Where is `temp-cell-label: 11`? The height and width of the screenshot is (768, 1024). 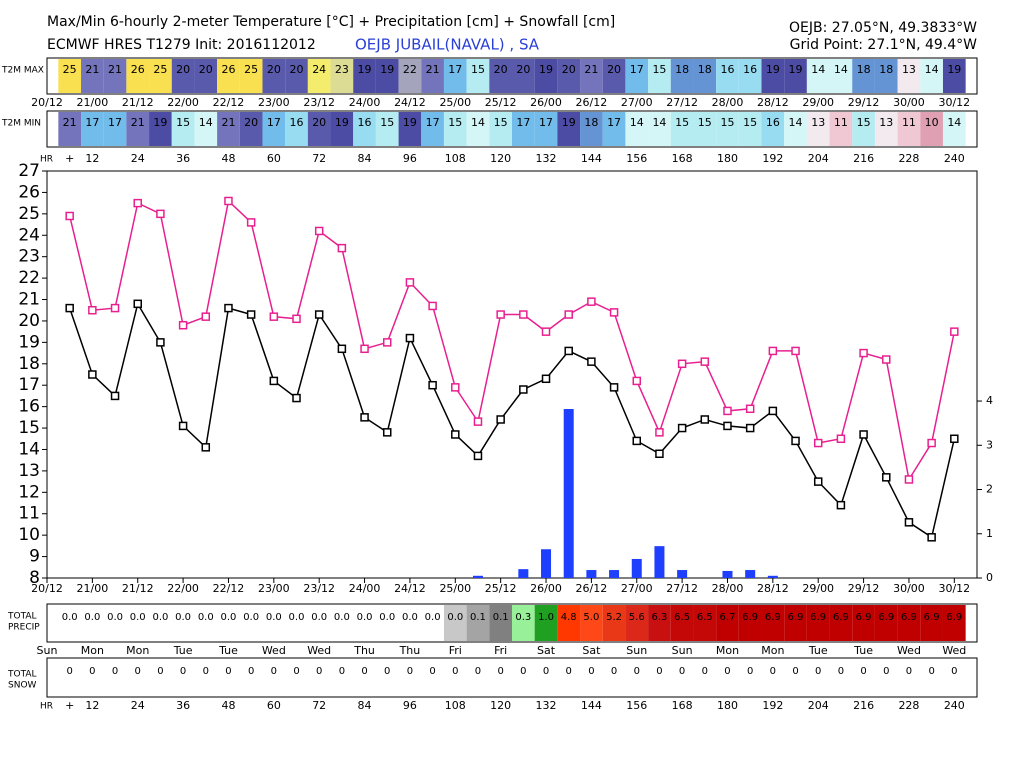 temp-cell-label: 11 is located at coordinates (909, 122).